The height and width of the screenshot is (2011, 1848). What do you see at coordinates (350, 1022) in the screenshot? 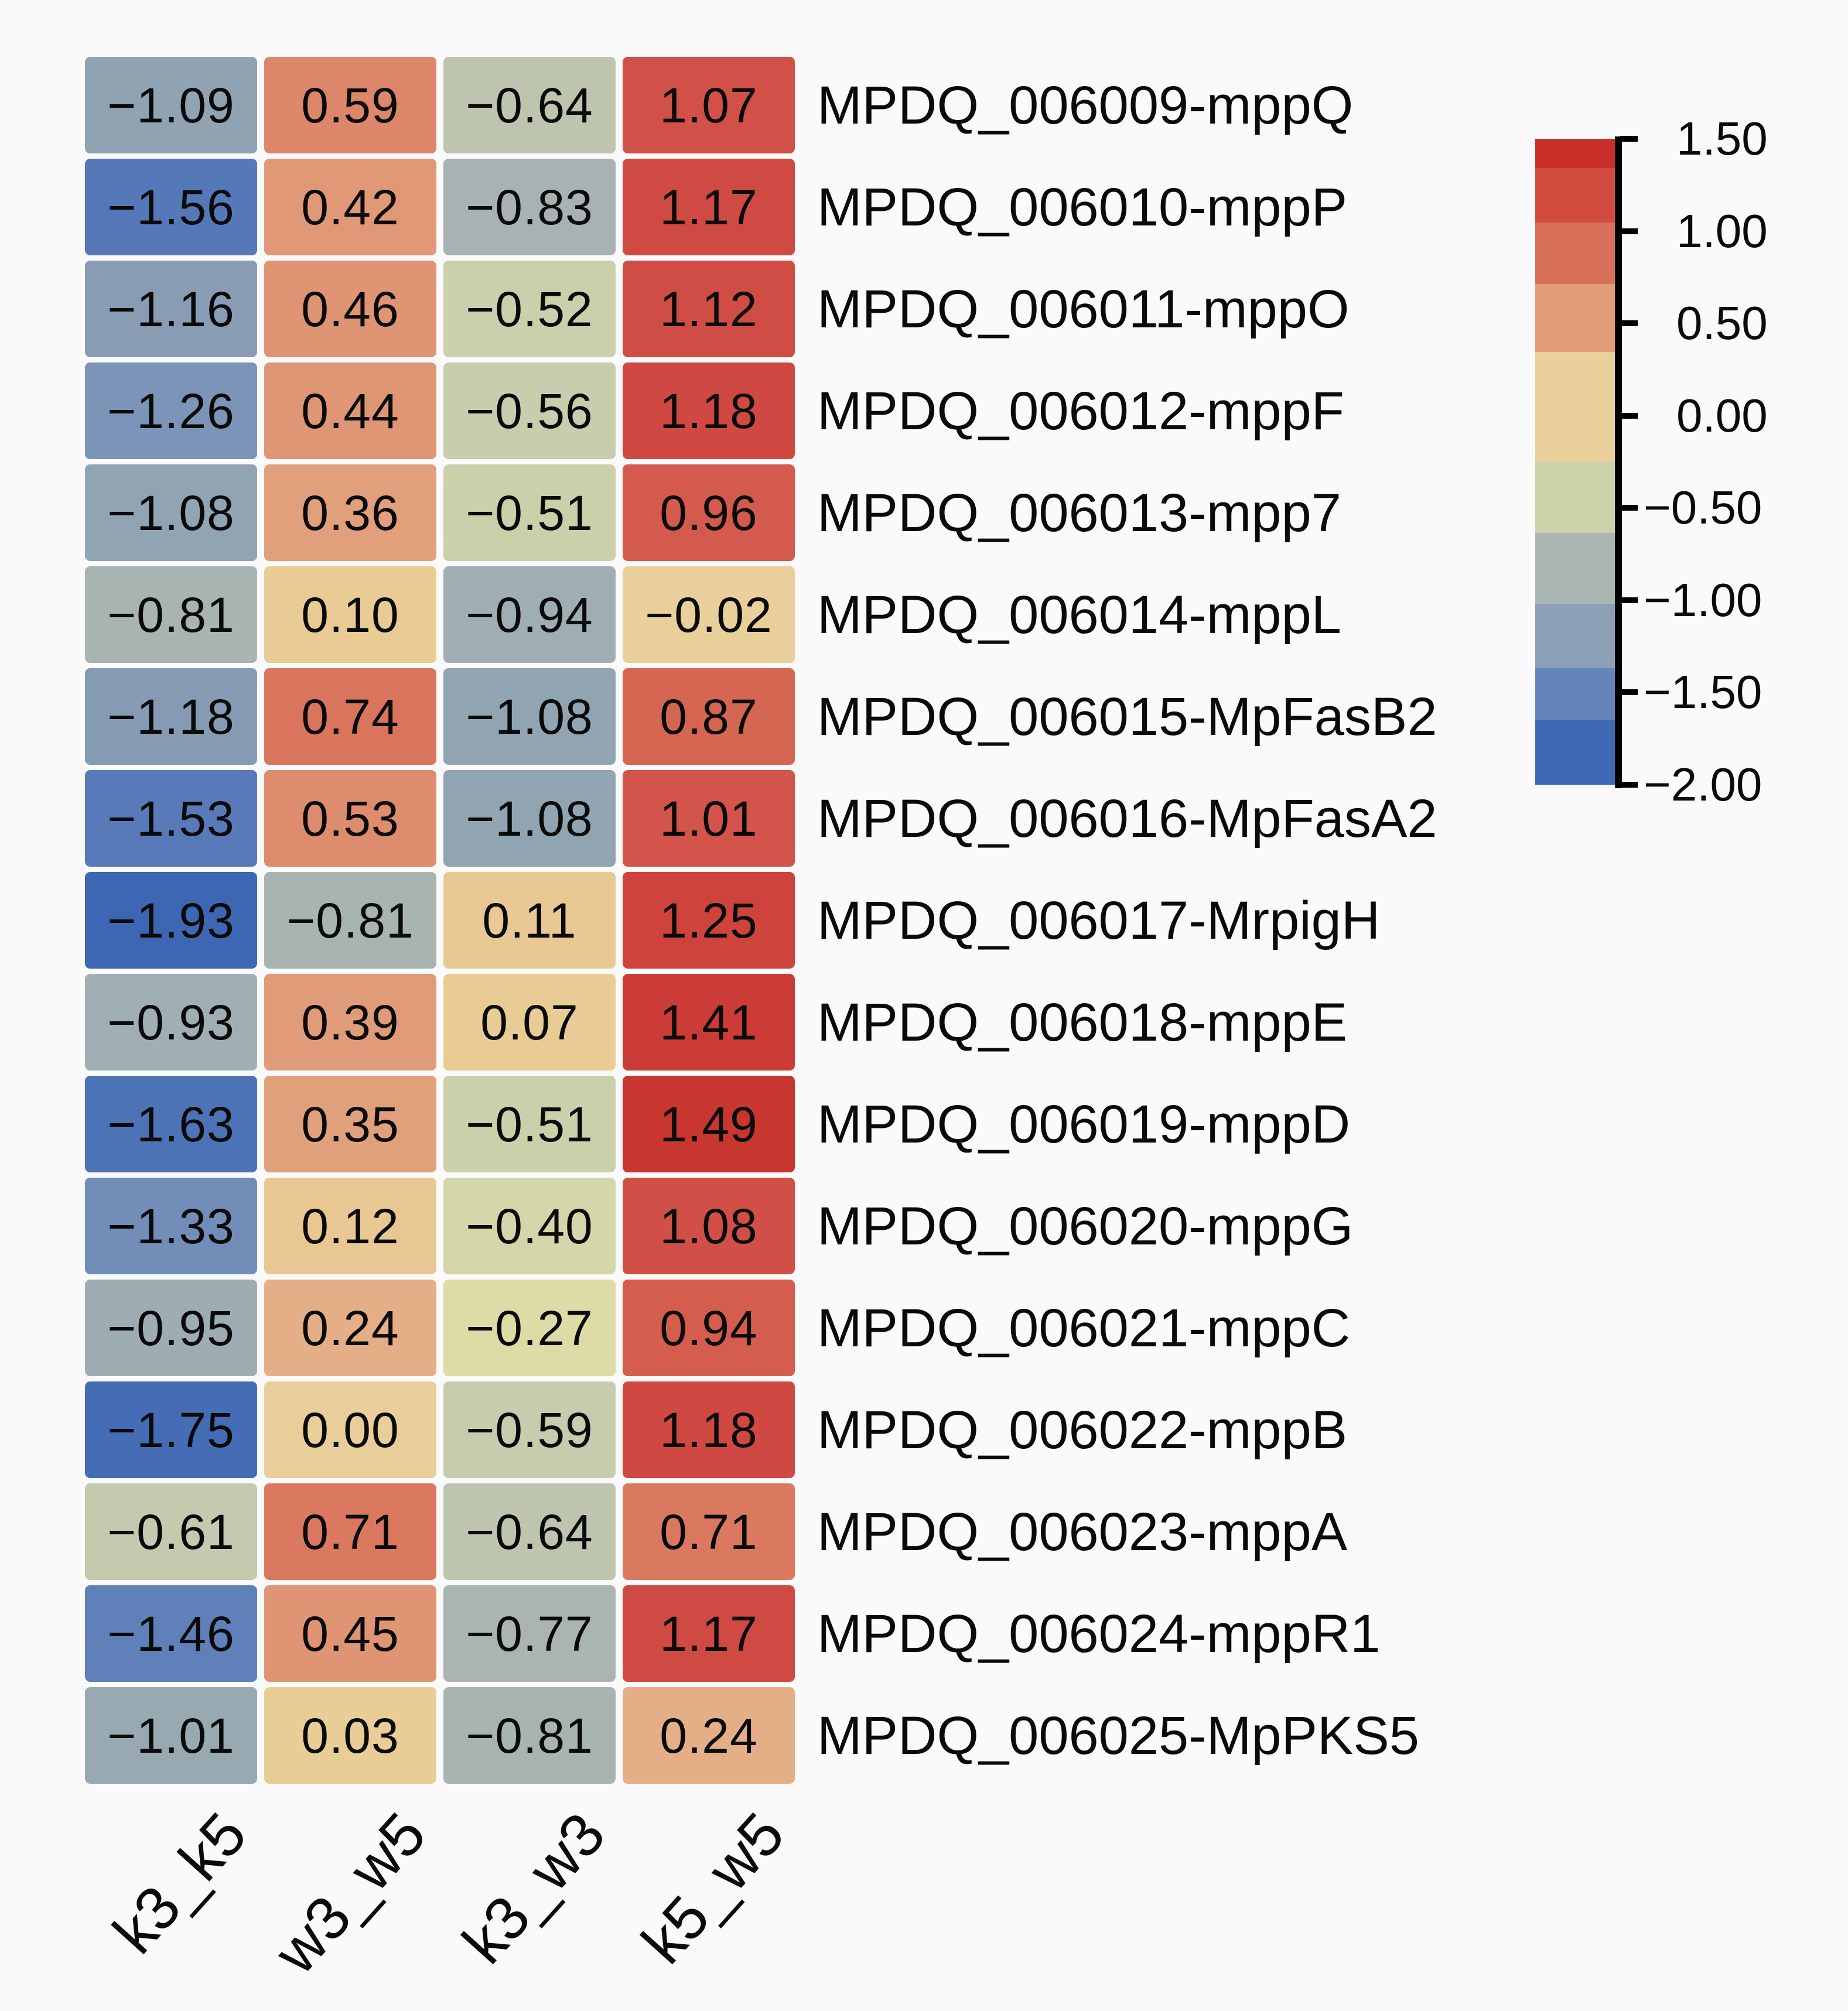
I see `heatmap-cell: 0.39` at bounding box center [350, 1022].